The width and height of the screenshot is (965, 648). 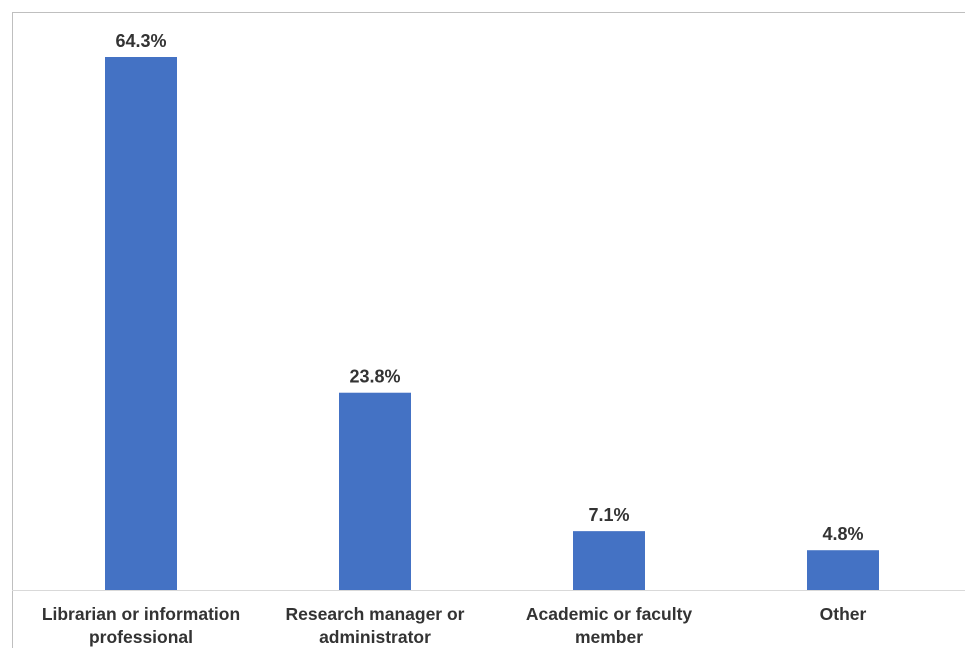 I want to click on data-label: 64.3%, so click(x=140, y=41).